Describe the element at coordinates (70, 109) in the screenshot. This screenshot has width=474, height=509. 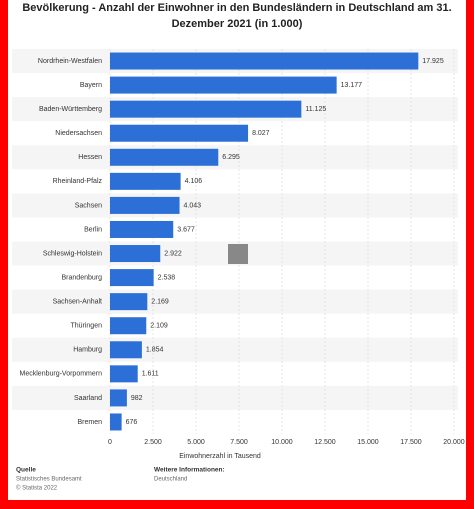
I see `y-tick-label: Baden-Württemberg` at that location.